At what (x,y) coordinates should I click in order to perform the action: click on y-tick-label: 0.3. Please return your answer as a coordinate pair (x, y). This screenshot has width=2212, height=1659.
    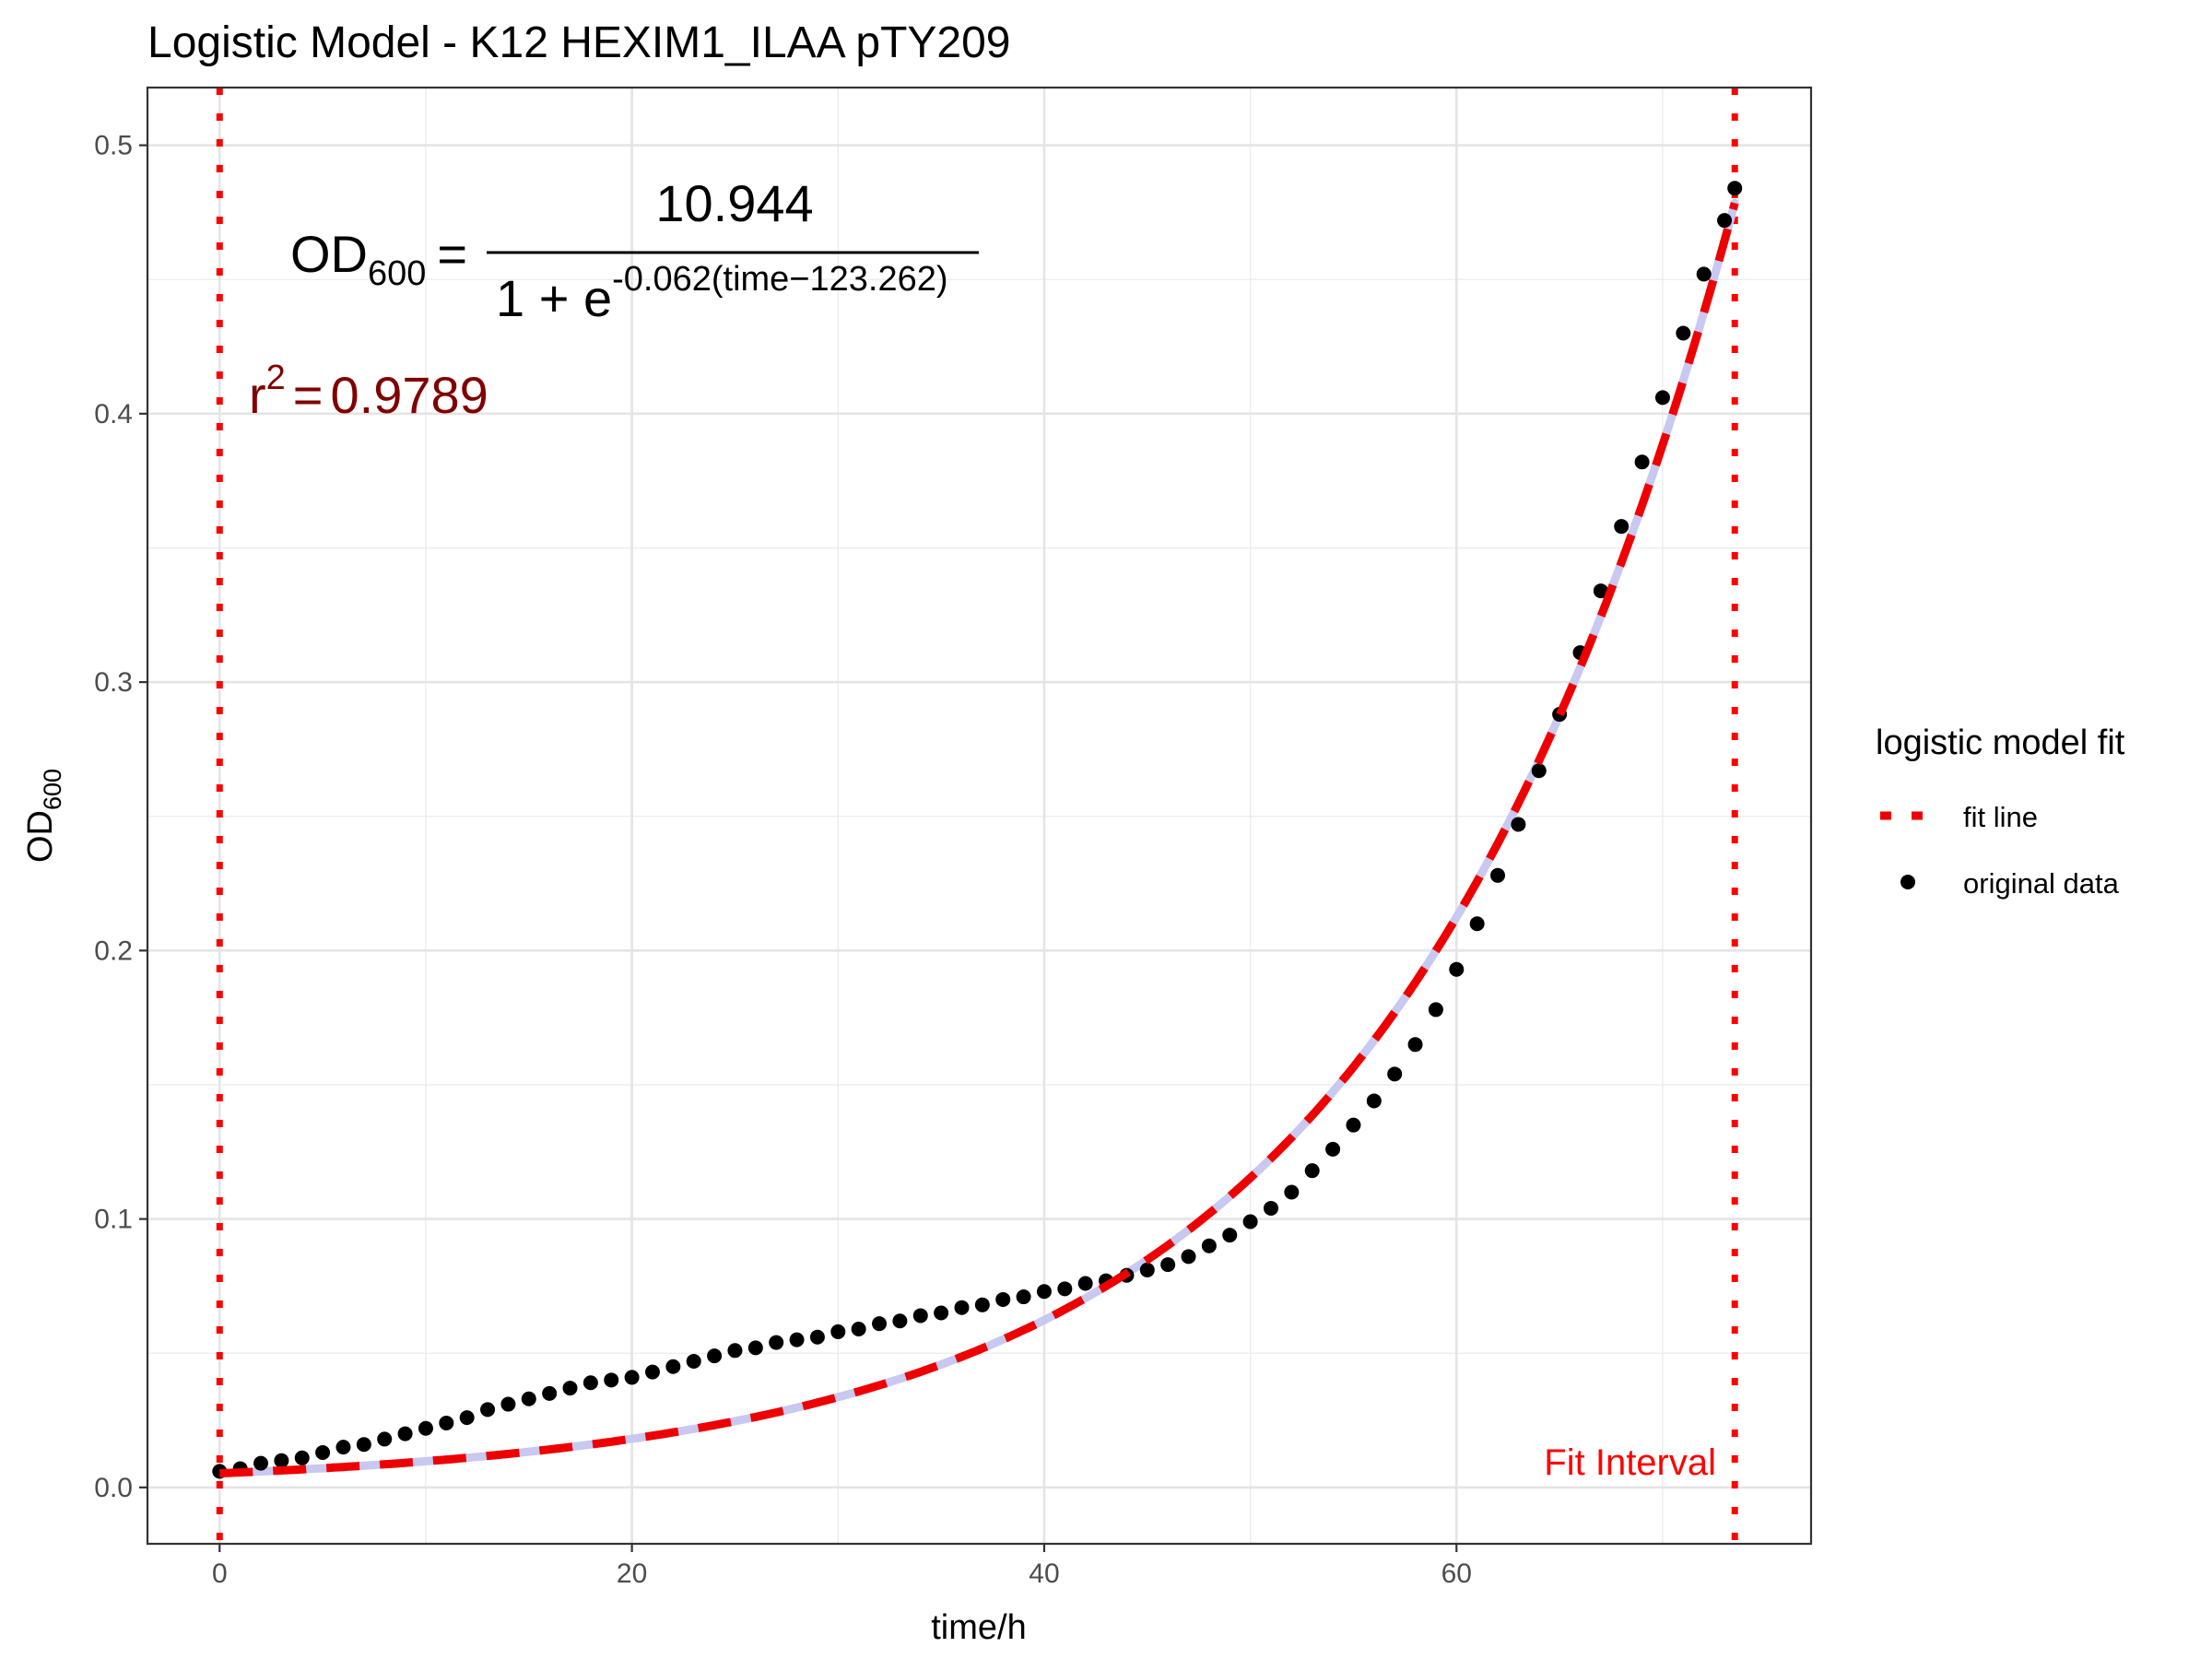
    Looking at the image, I should click on (113, 682).